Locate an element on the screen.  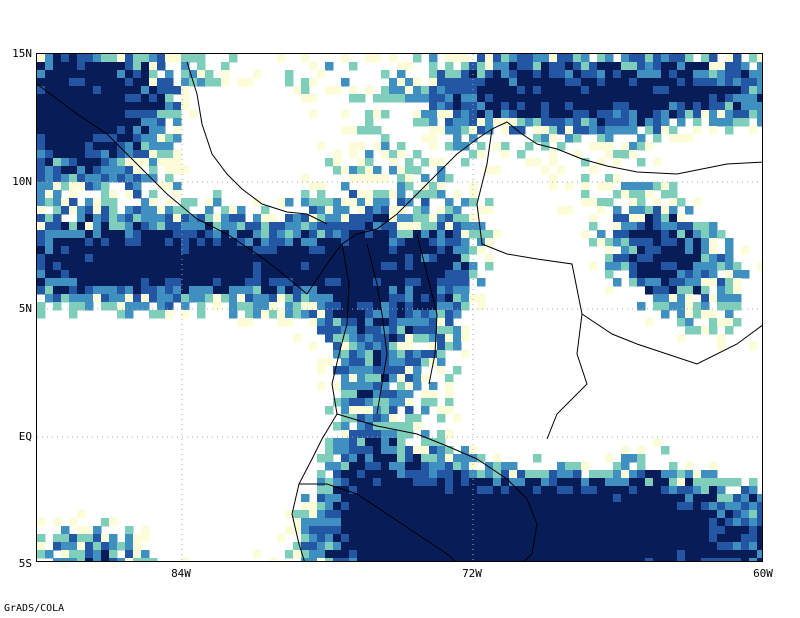
andes-ridge-east is located at coordinates (427, 309).